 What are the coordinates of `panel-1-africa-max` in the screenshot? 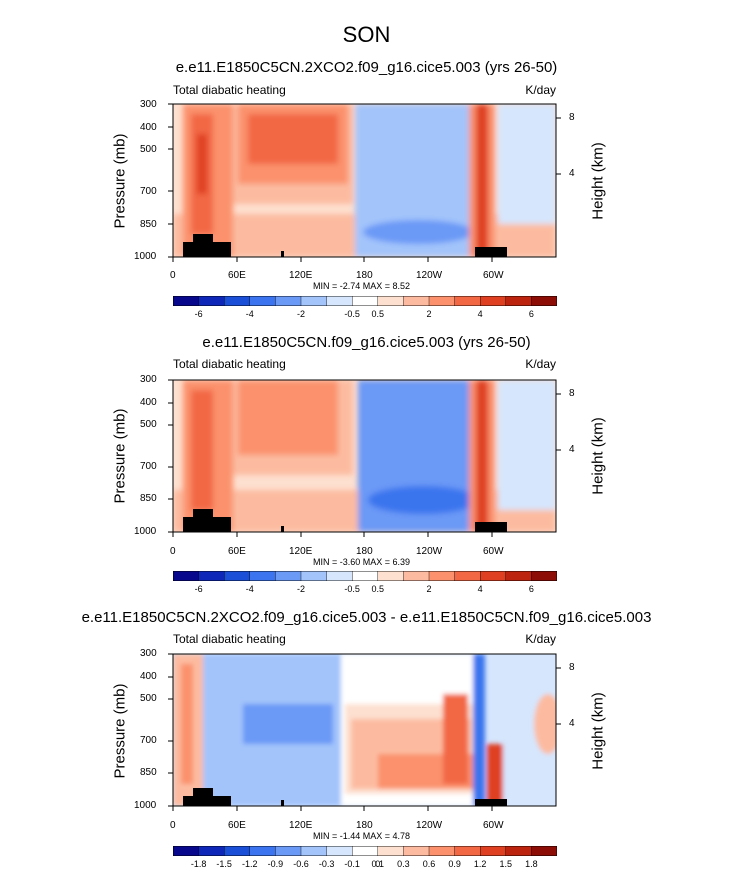 It's located at (202, 164).